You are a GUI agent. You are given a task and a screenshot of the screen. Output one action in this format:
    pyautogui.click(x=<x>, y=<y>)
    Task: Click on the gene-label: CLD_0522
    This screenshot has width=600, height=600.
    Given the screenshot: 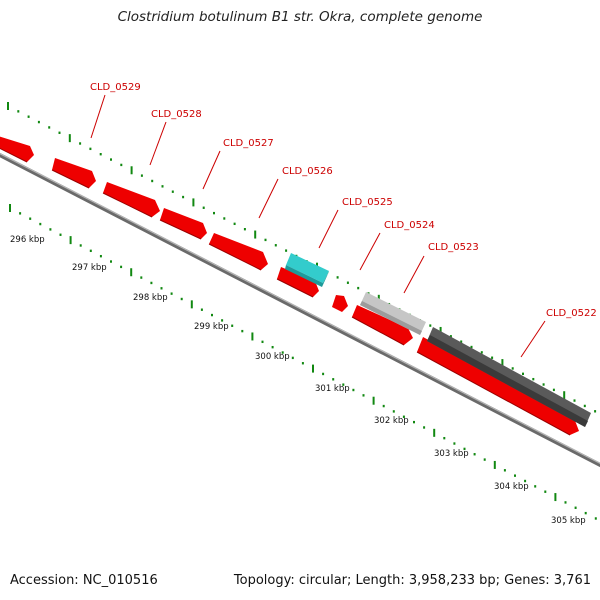 What is the action you would take?
    pyautogui.click(x=571, y=313)
    